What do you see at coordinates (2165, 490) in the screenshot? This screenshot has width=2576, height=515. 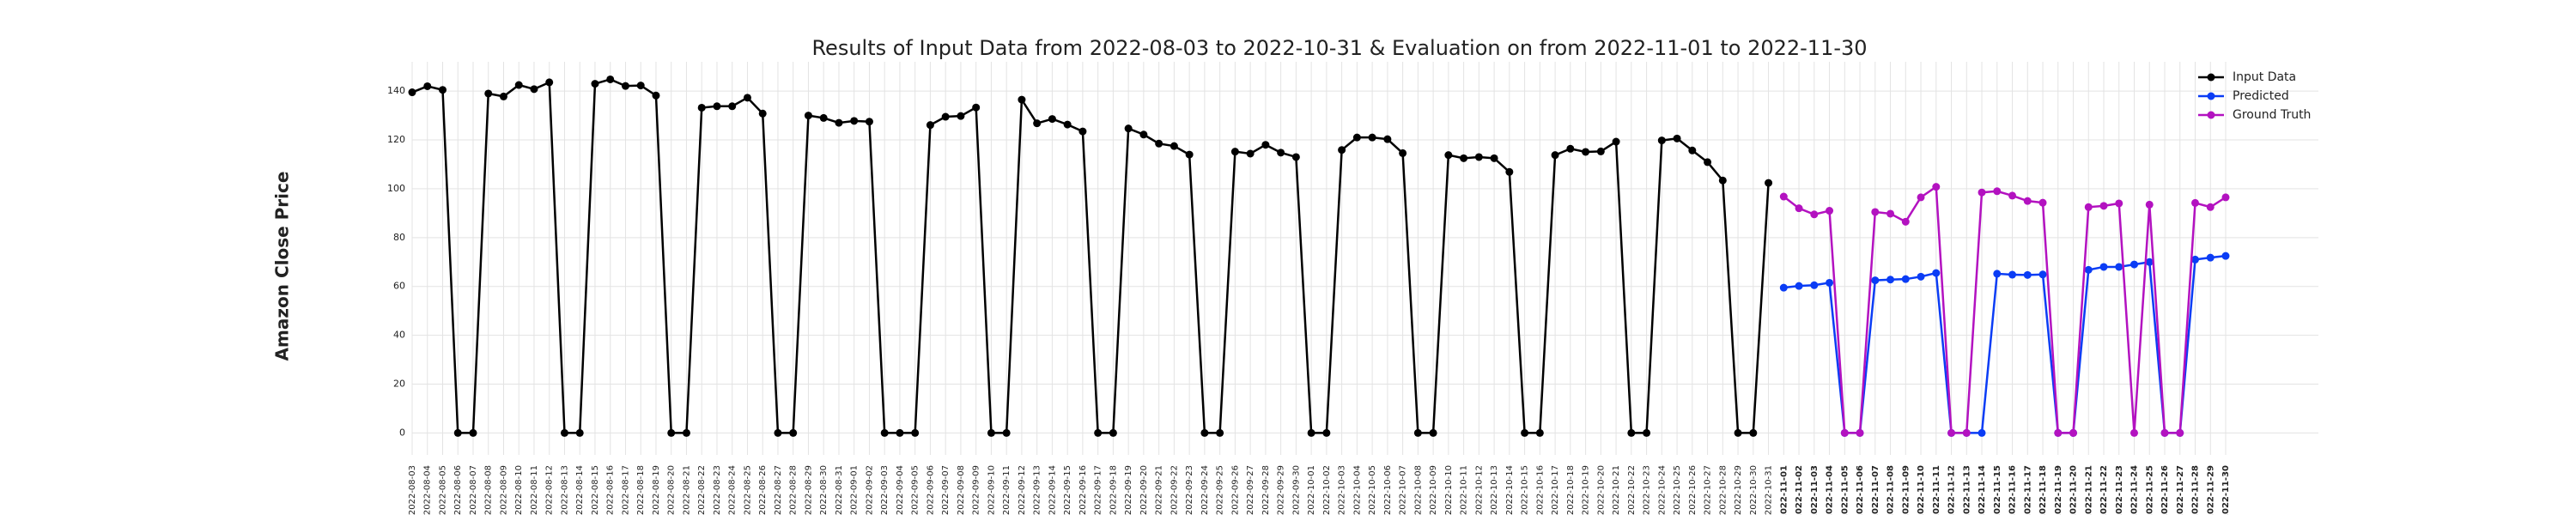 I see `x-tick-label: 2022-11-26` at bounding box center [2165, 490].